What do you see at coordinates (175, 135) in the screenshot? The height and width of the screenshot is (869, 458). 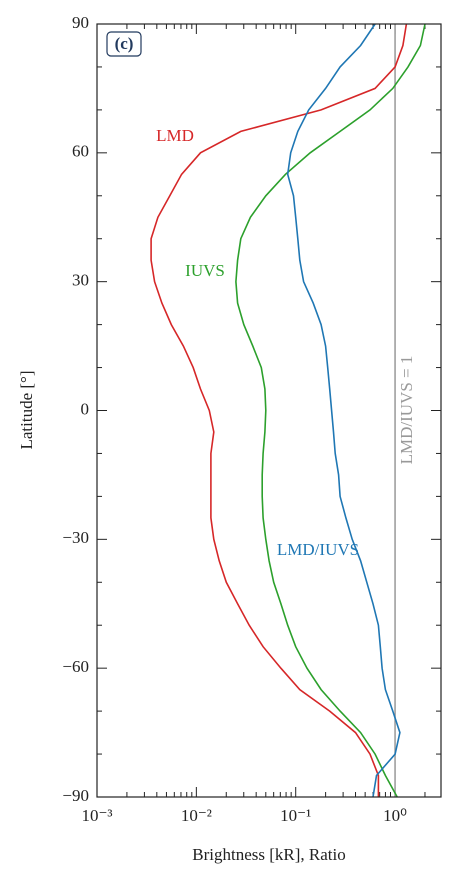 I see `series-label: LMD` at bounding box center [175, 135].